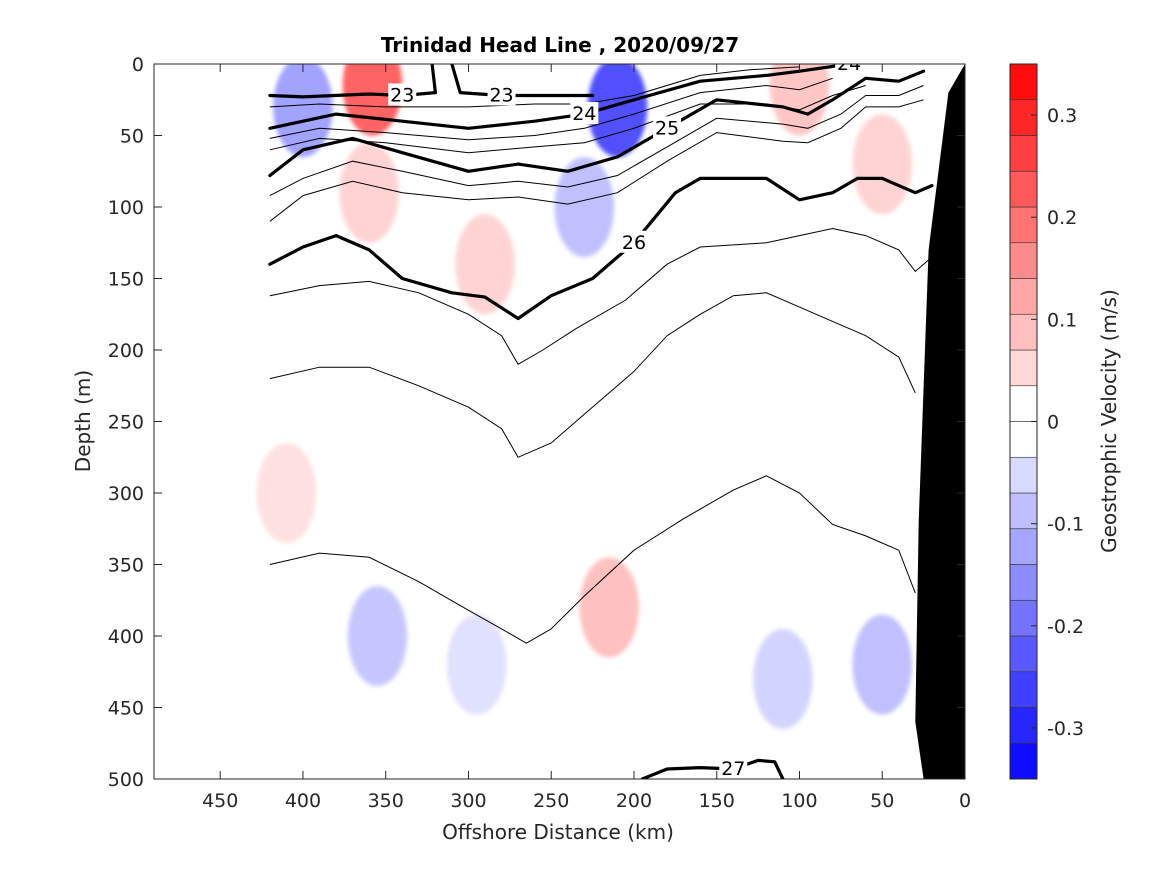 This screenshot has width=1167, height=875. I want to click on contour-label-25: 25, so click(667, 128).